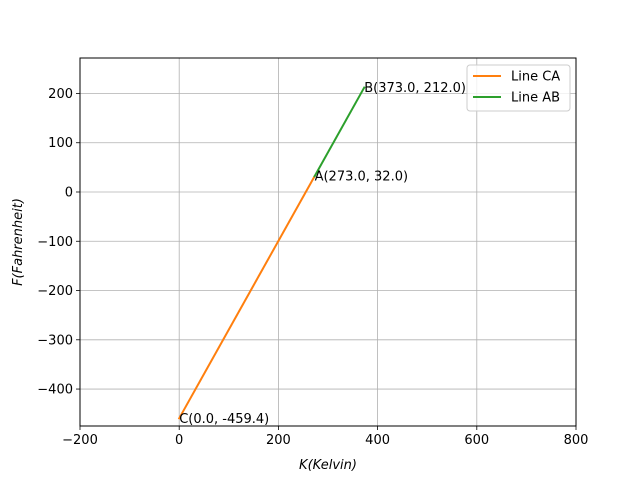 Image resolution: width=640 pixels, height=480 pixels. I want to click on point-annotation: C(0.0, -459.4), so click(224, 419).